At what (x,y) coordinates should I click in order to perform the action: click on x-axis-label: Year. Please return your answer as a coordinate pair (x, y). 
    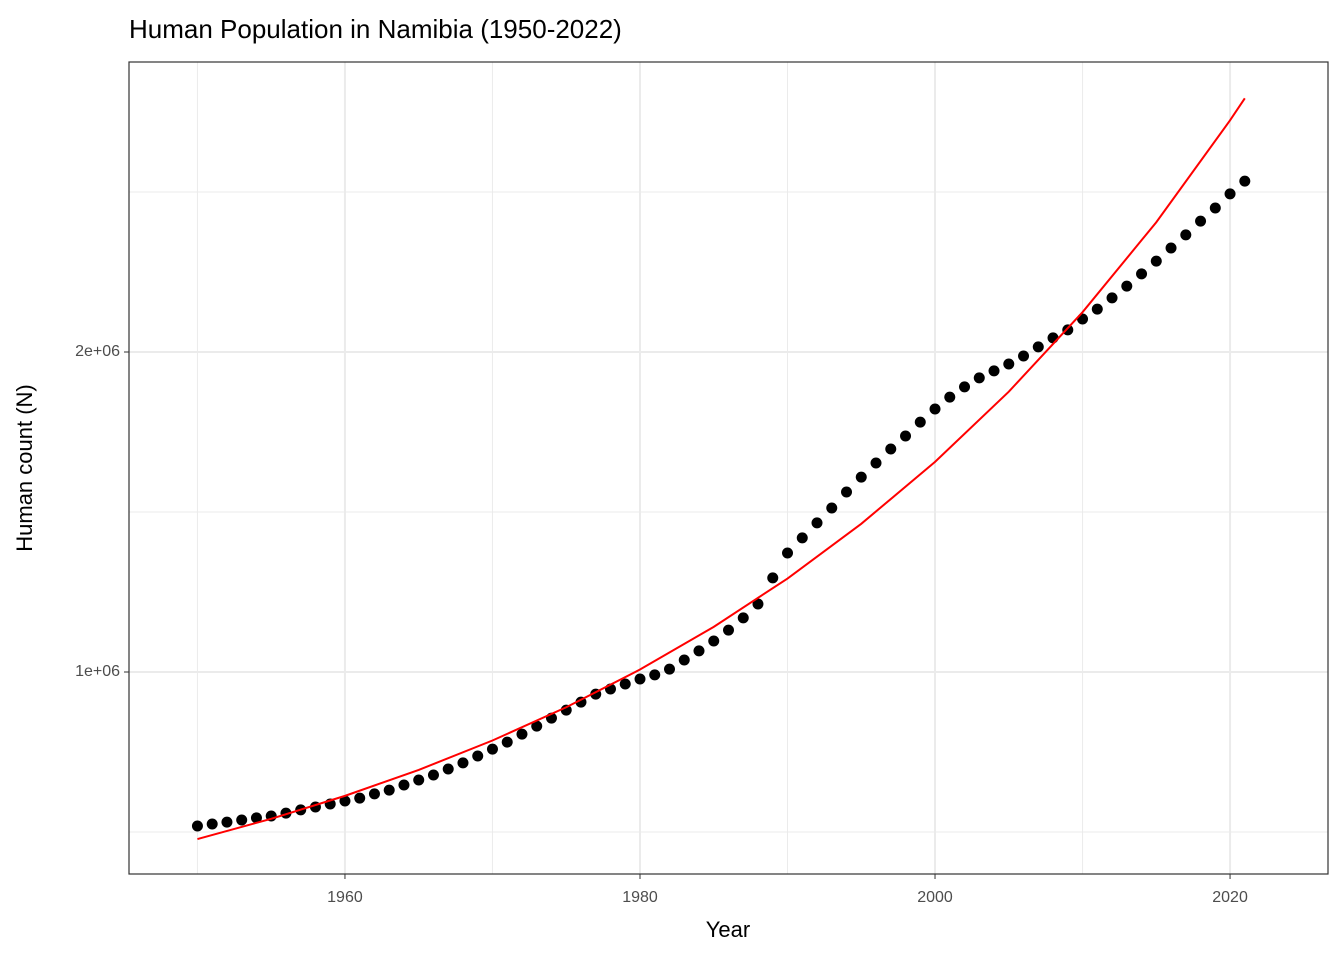
    Looking at the image, I should click on (728, 929).